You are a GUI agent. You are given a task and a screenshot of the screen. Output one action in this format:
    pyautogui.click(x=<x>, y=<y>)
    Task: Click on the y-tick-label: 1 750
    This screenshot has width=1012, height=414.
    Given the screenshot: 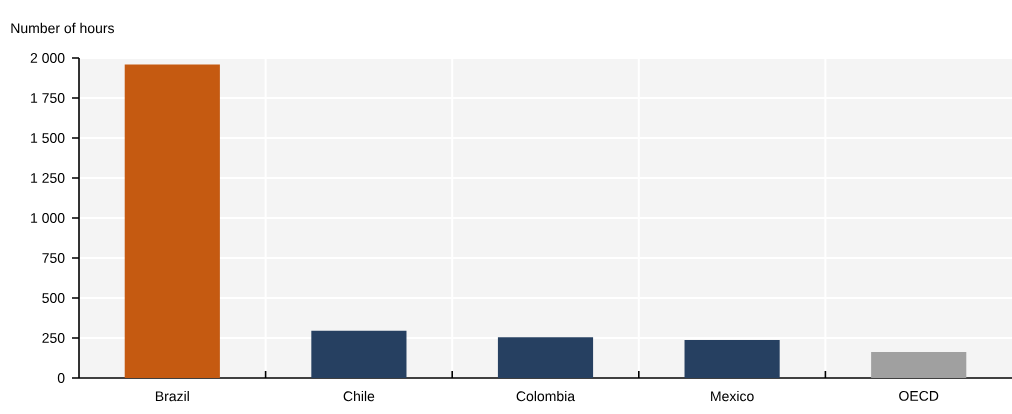 What is the action you would take?
    pyautogui.click(x=48, y=98)
    